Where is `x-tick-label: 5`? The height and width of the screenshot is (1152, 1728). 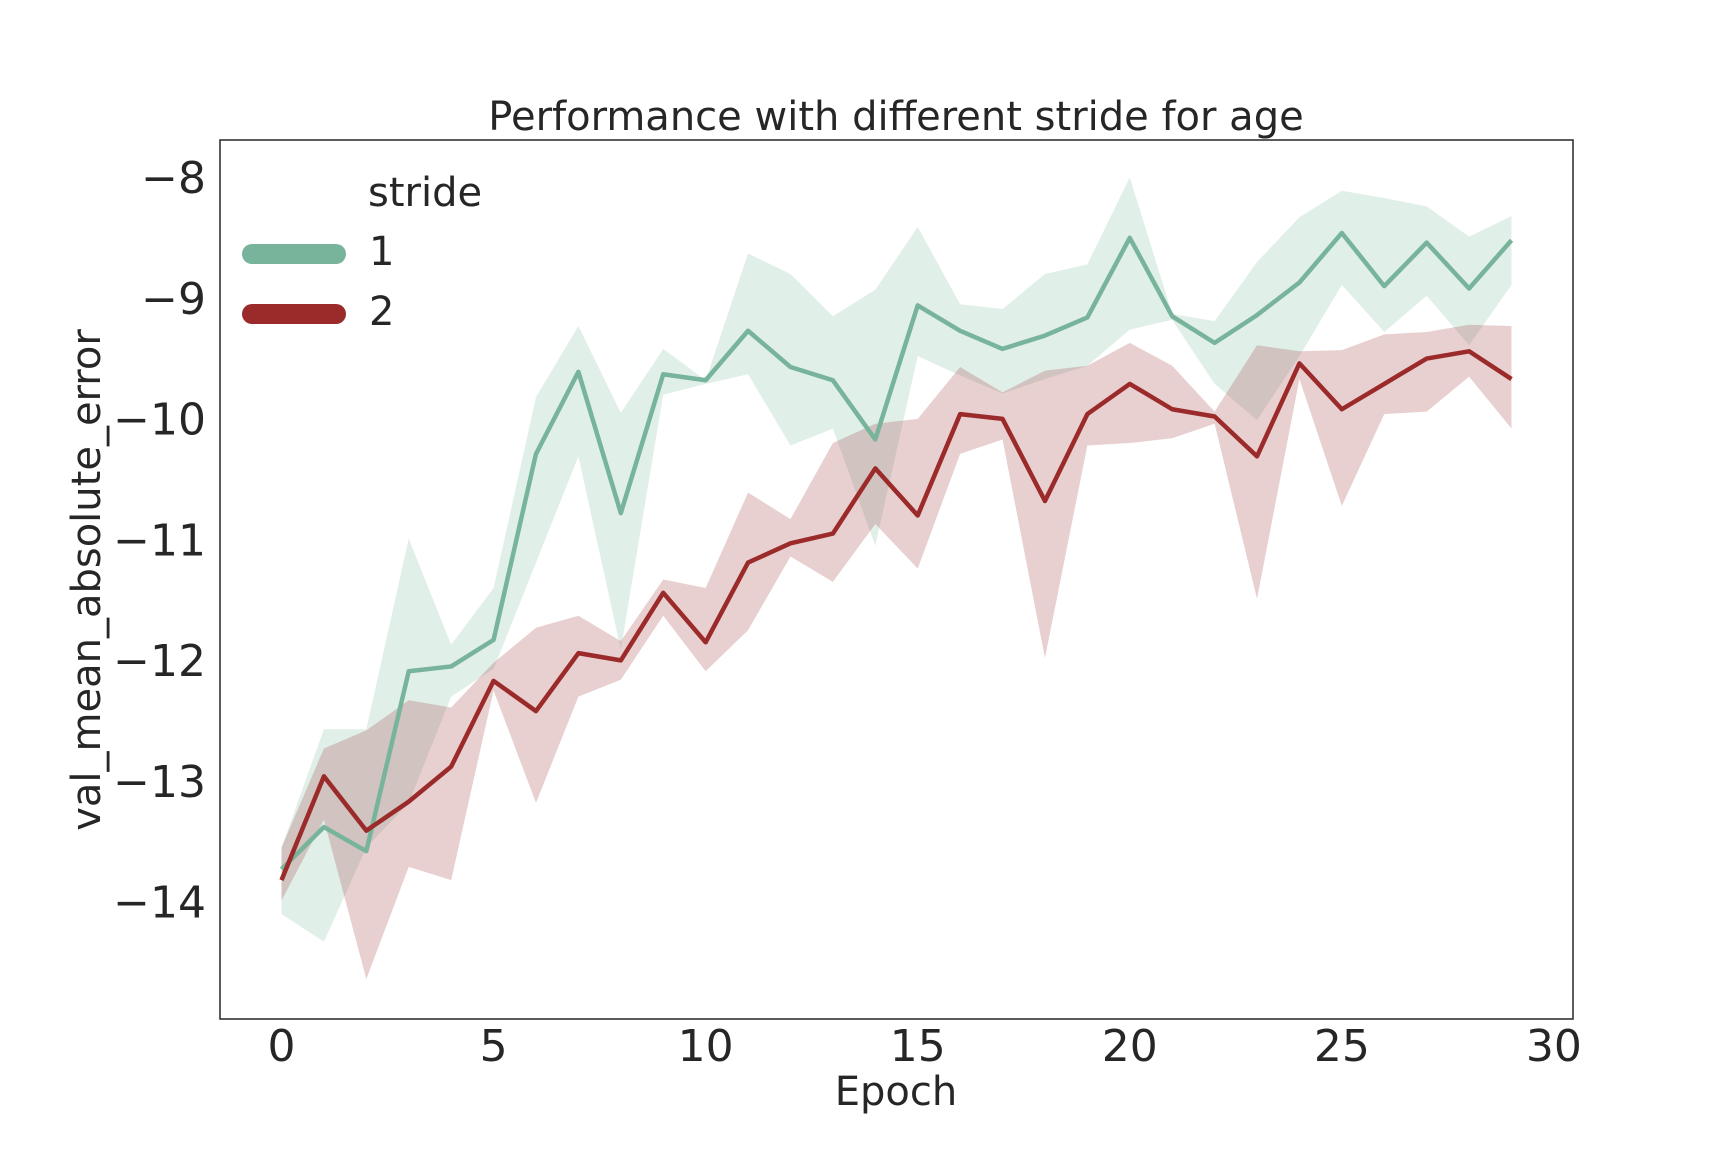
x-tick-label: 5 is located at coordinates (494, 1046).